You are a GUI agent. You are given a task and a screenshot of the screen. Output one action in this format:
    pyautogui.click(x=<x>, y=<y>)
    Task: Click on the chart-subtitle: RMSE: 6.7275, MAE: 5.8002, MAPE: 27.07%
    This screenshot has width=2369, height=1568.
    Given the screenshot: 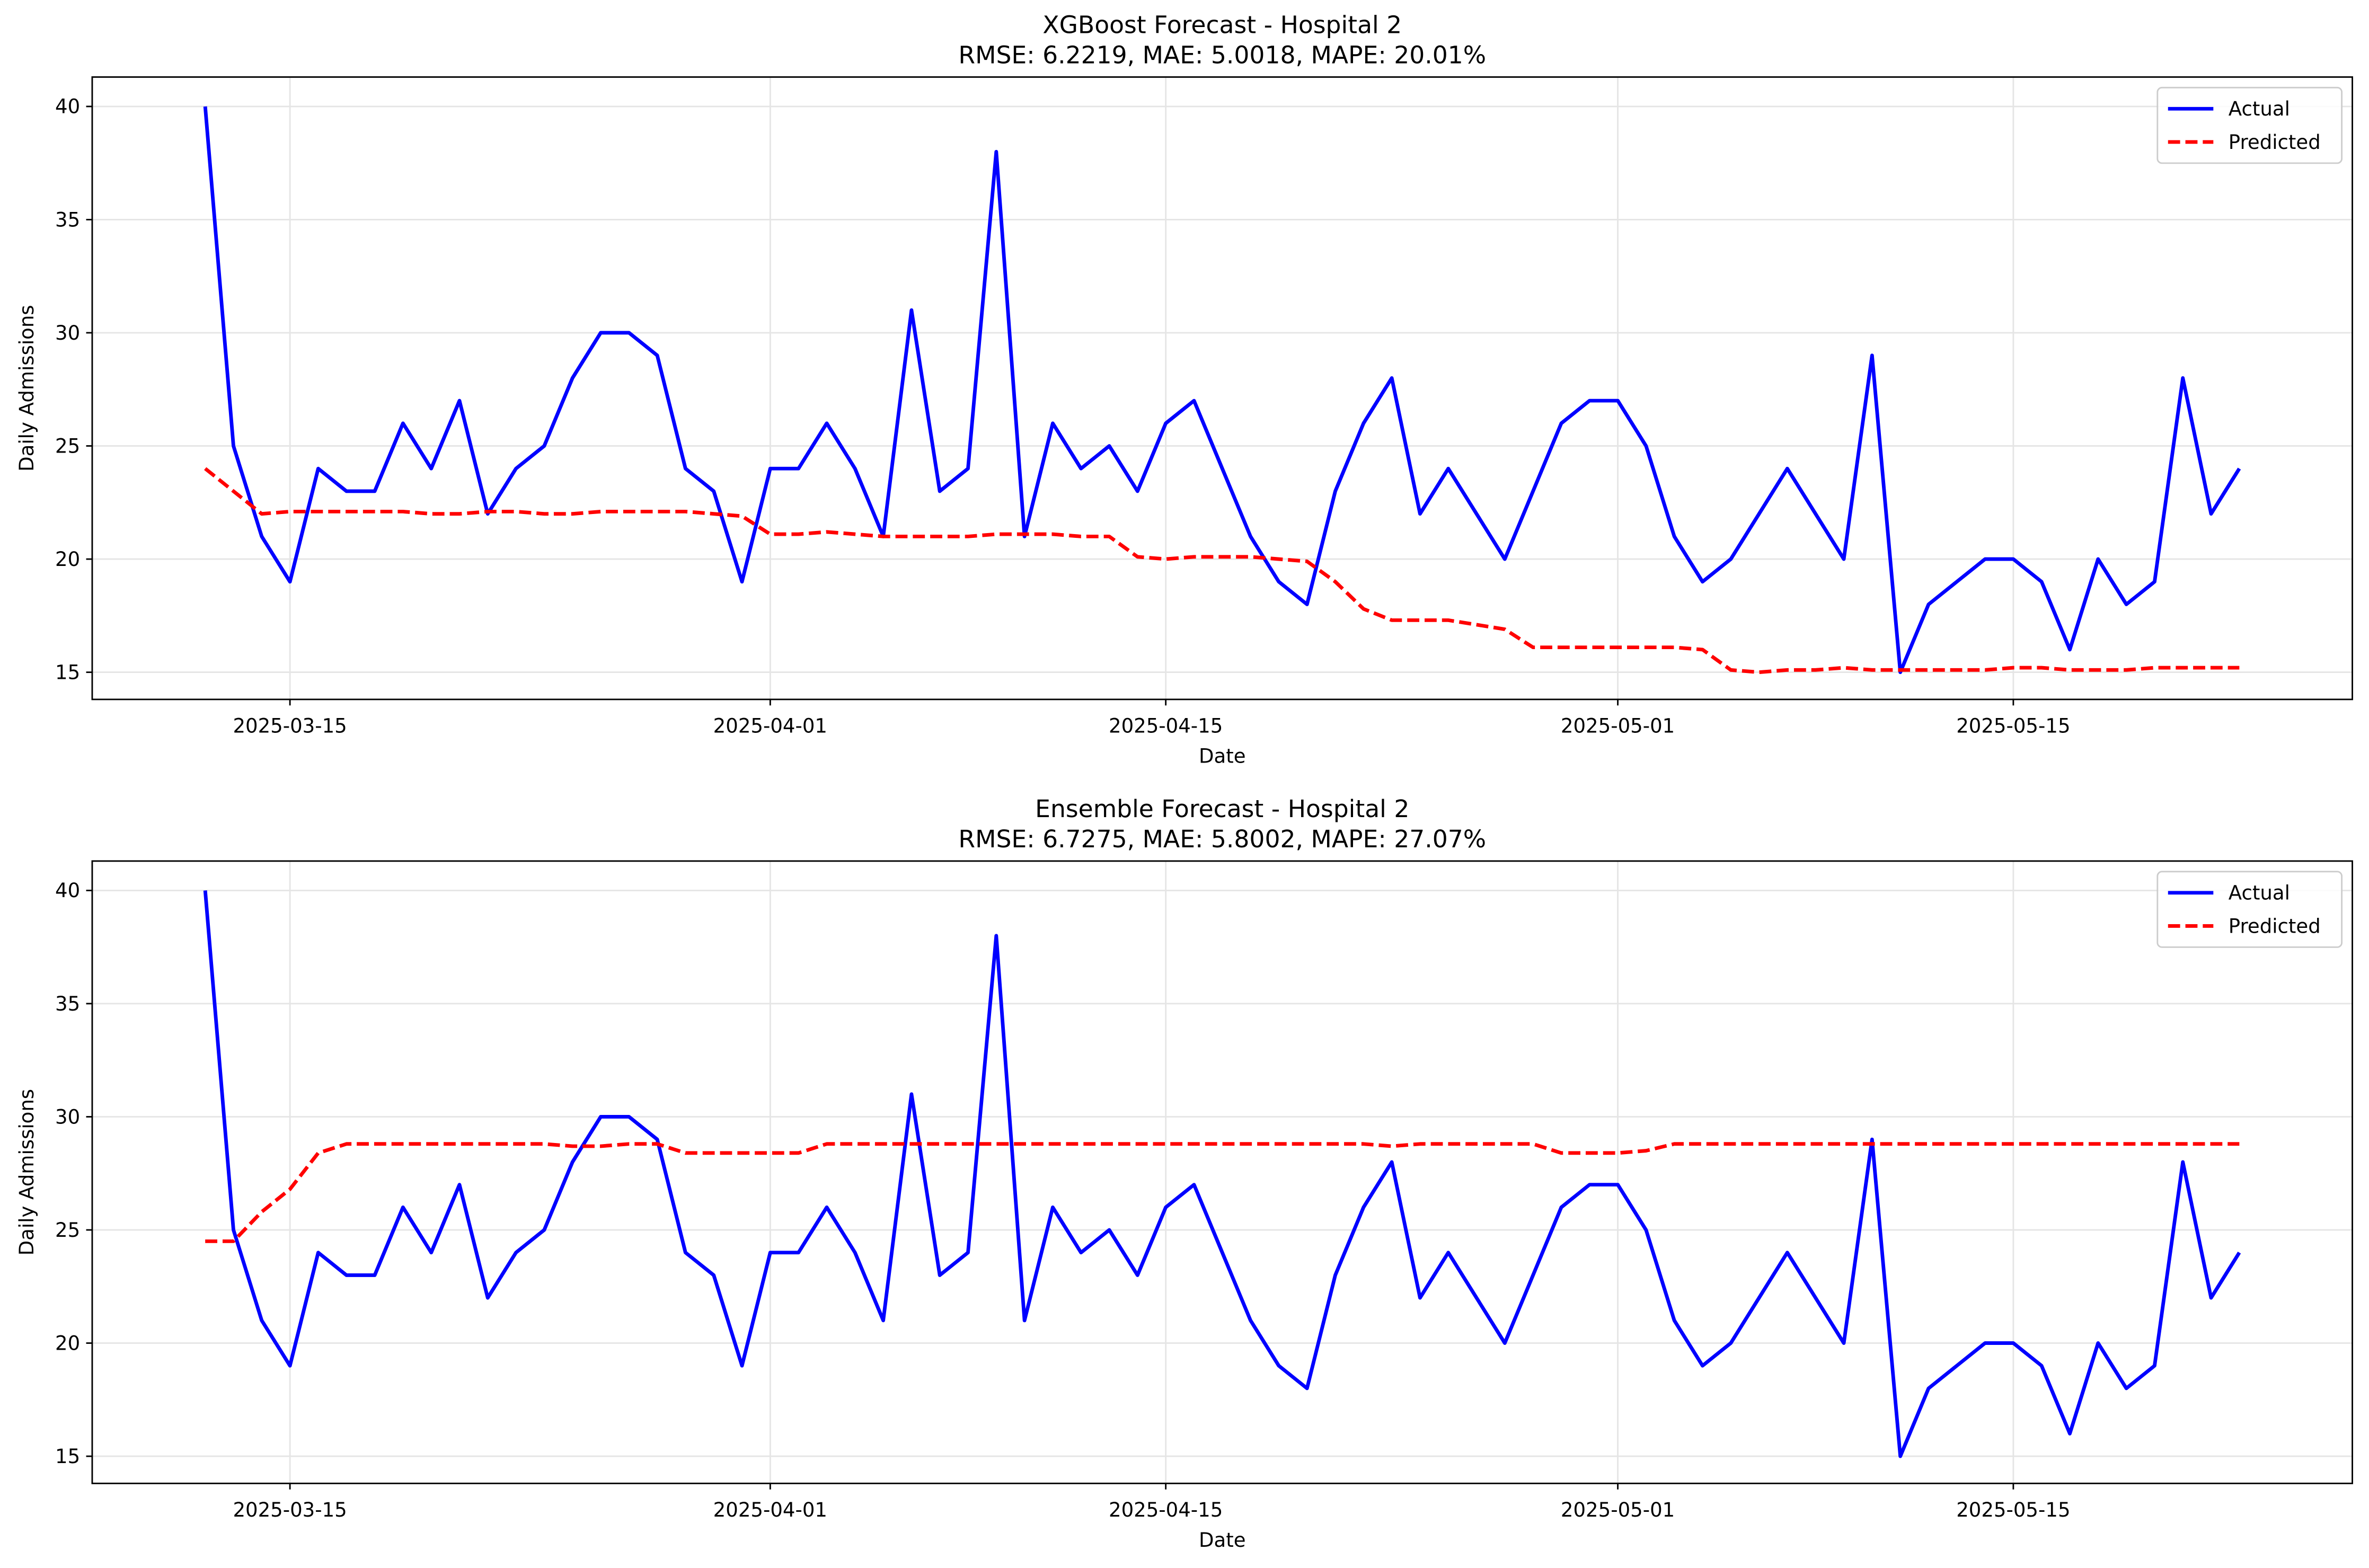 What is the action you would take?
    pyautogui.click(x=1222, y=839)
    